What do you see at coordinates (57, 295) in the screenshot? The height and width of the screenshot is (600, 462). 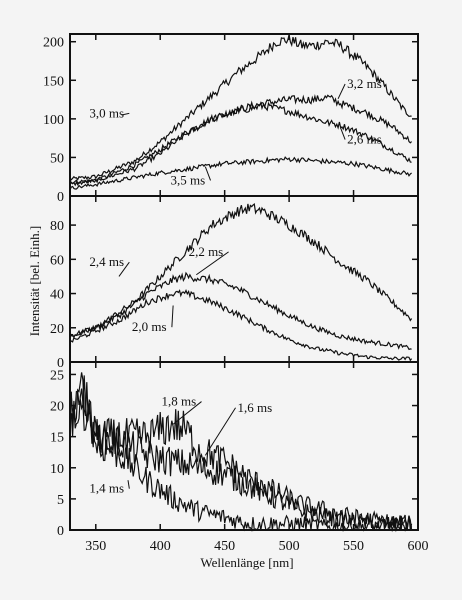 I see `y-tick-label: 40` at bounding box center [57, 295].